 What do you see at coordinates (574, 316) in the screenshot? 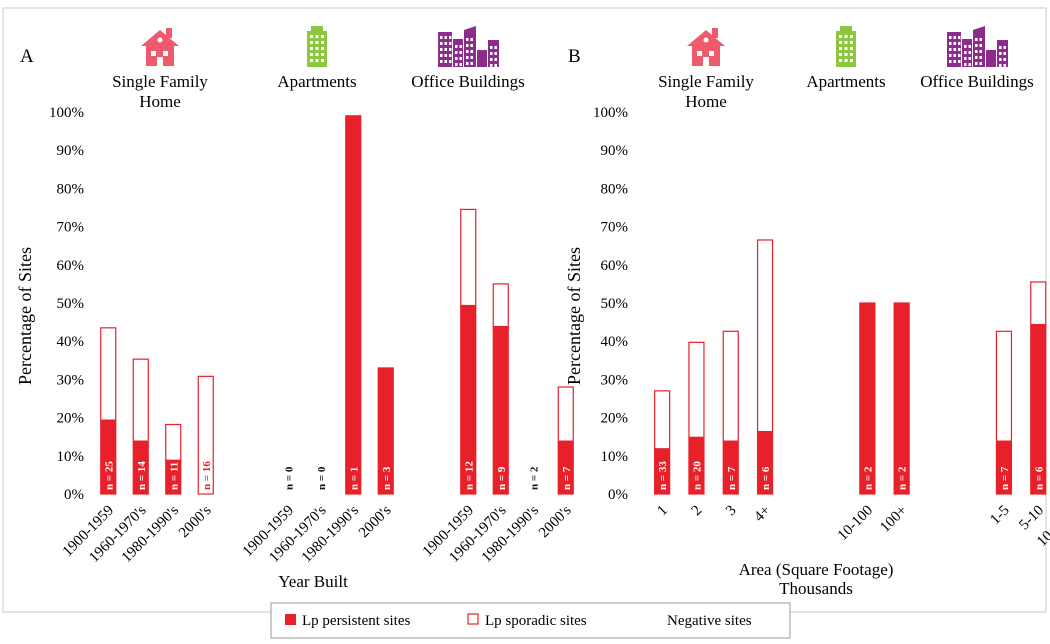
I see `y-axis-label-b: Percentage of Sites` at bounding box center [574, 316].